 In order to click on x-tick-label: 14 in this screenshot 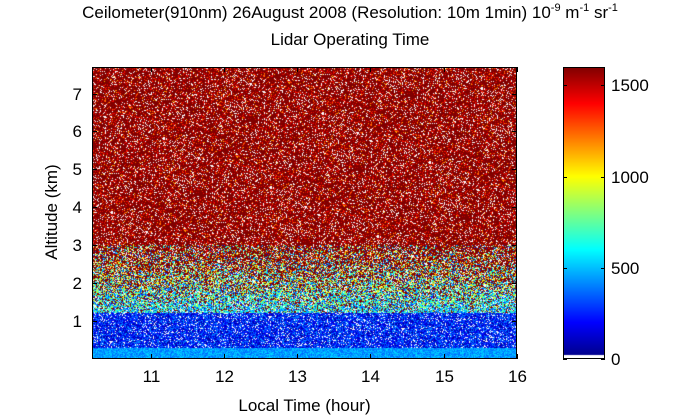, I will do `click(370, 376)`.